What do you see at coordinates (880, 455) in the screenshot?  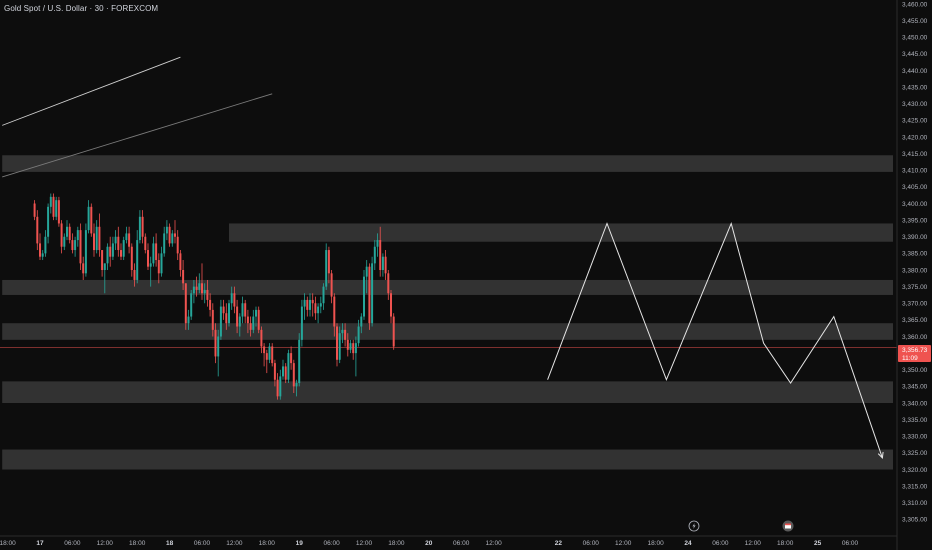 I see `projection-arrowhead` at bounding box center [880, 455].